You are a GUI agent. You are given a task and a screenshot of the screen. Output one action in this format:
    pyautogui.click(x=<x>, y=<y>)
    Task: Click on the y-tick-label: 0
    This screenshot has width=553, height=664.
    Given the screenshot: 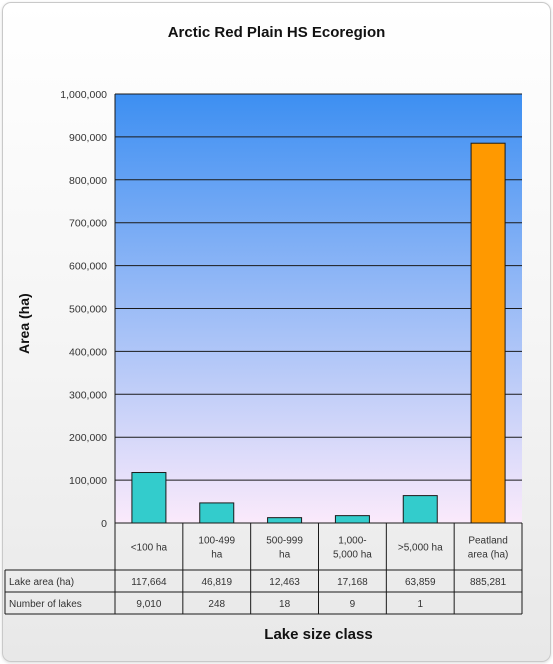 What is the action you would take?
    pyautogui.click(x=104, y=524)
    